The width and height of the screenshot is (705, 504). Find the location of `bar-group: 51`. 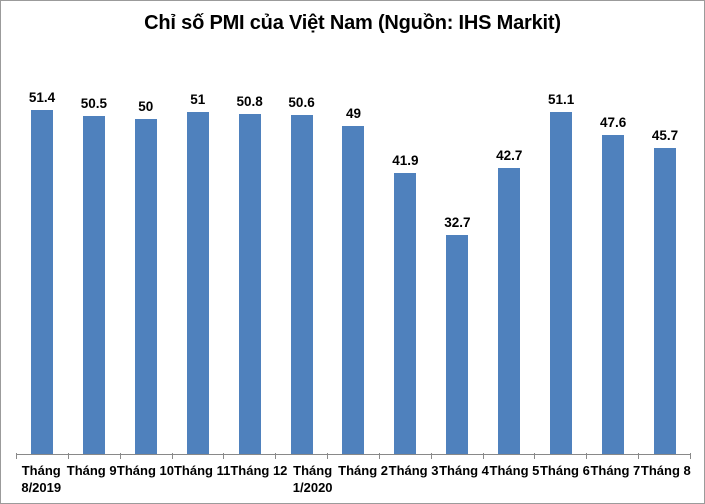

bar-group: 51 is located at coordinates (198, 253).